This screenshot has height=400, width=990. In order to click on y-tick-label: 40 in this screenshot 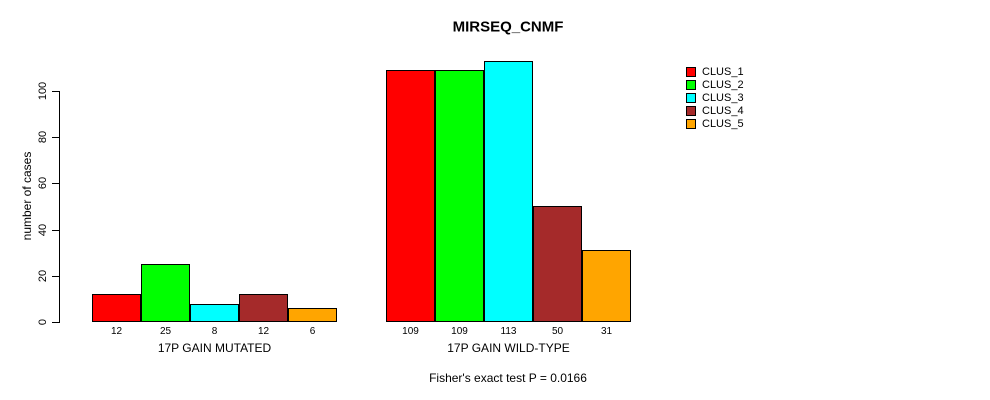, I will do `click(43, 230)`.